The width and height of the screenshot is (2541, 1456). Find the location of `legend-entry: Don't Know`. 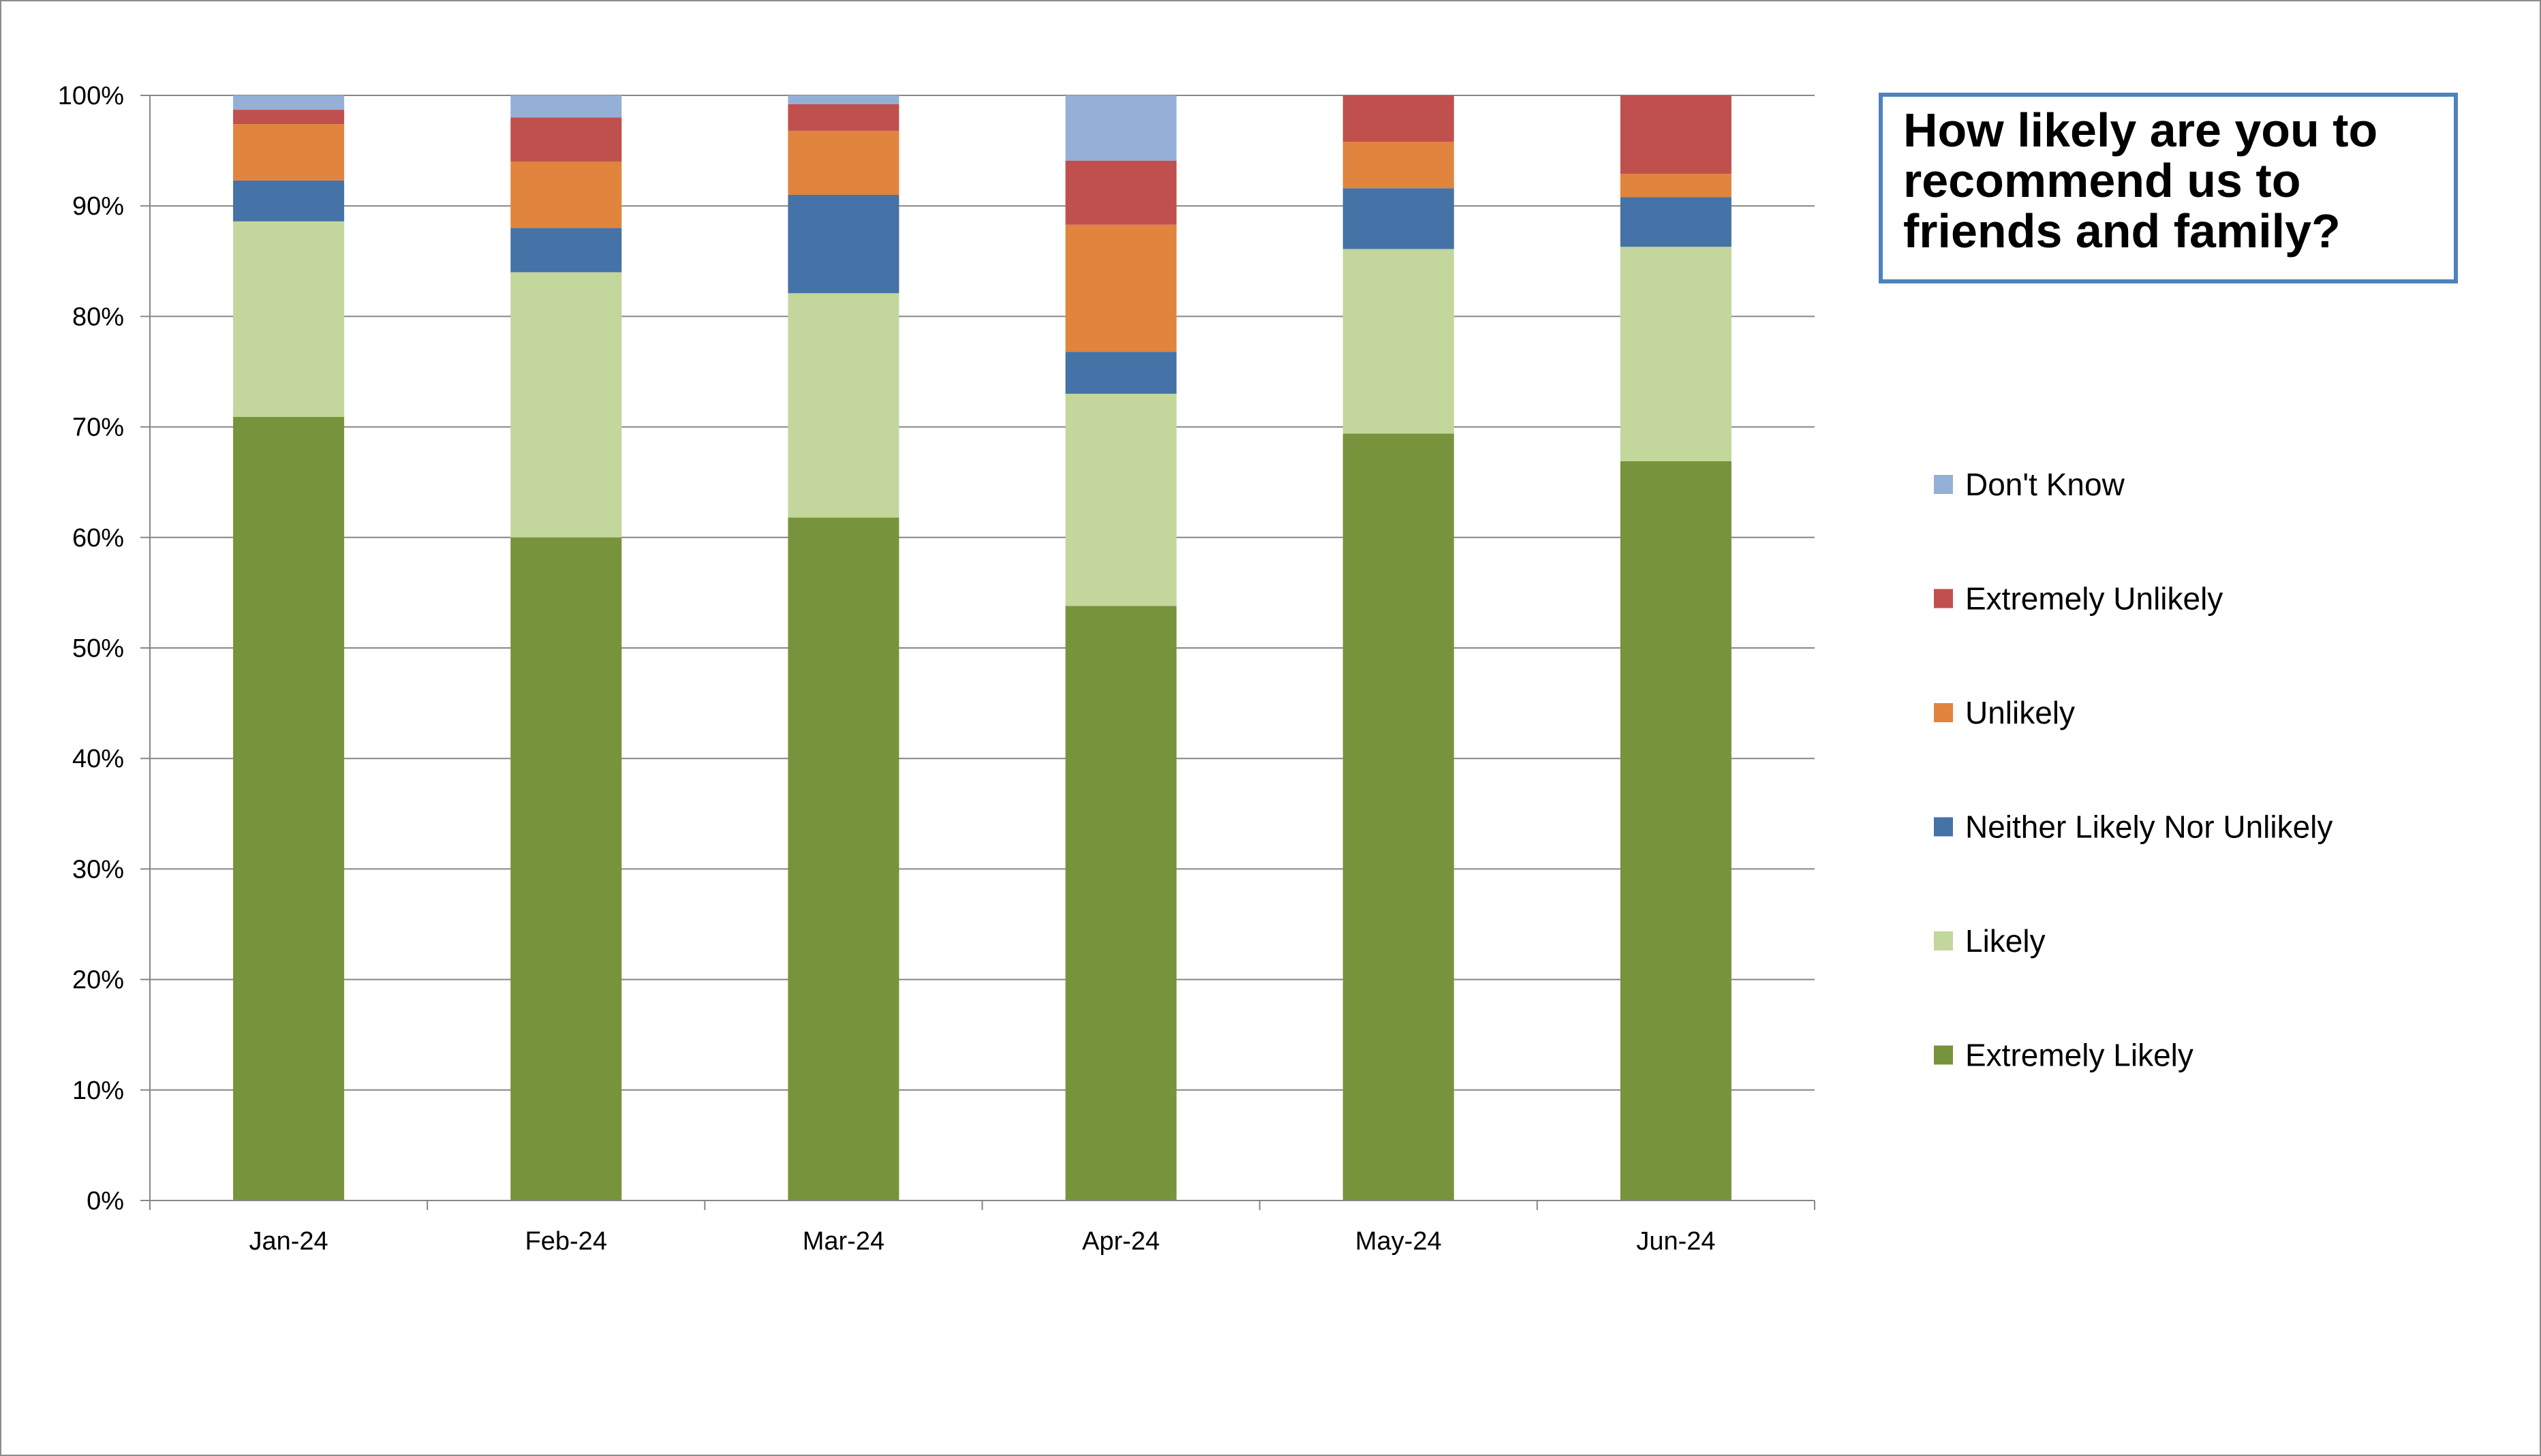

legend-entry: Don't Know is located at coordinates (2029, 484).